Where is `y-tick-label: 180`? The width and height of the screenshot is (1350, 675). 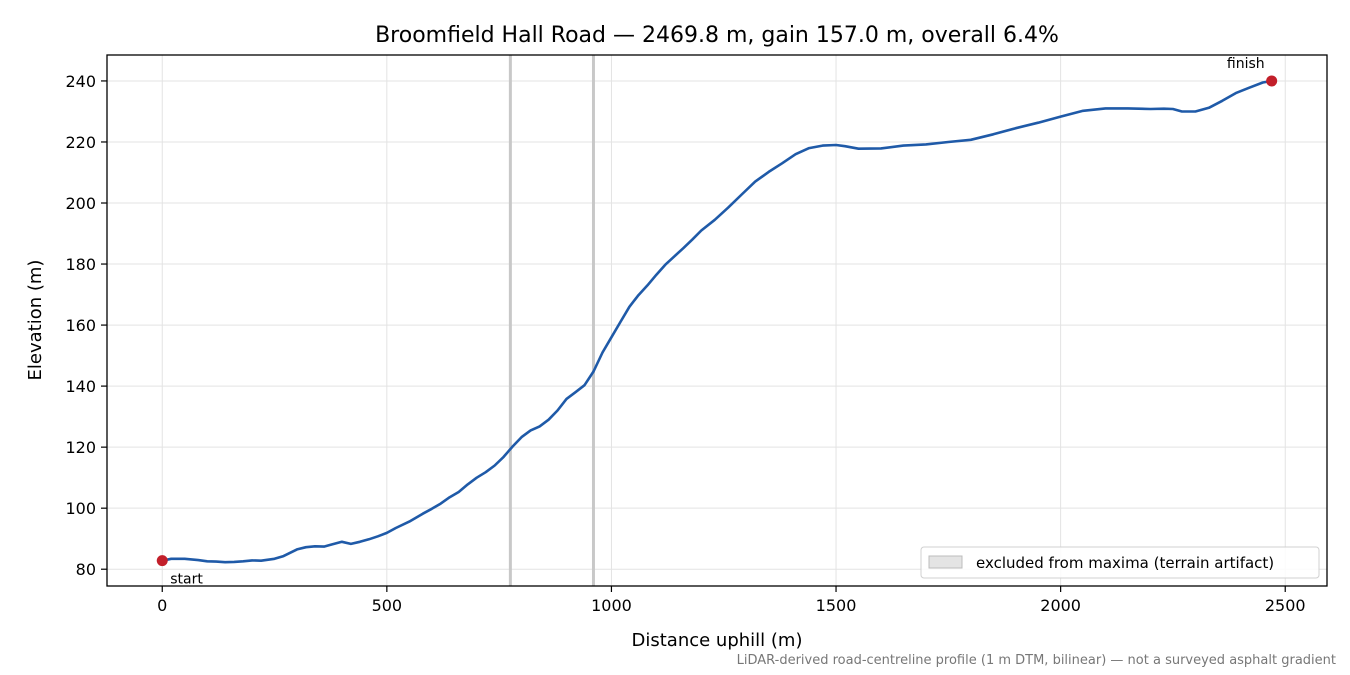 y-tick-label: 180 is located at coordinates (80, 264).